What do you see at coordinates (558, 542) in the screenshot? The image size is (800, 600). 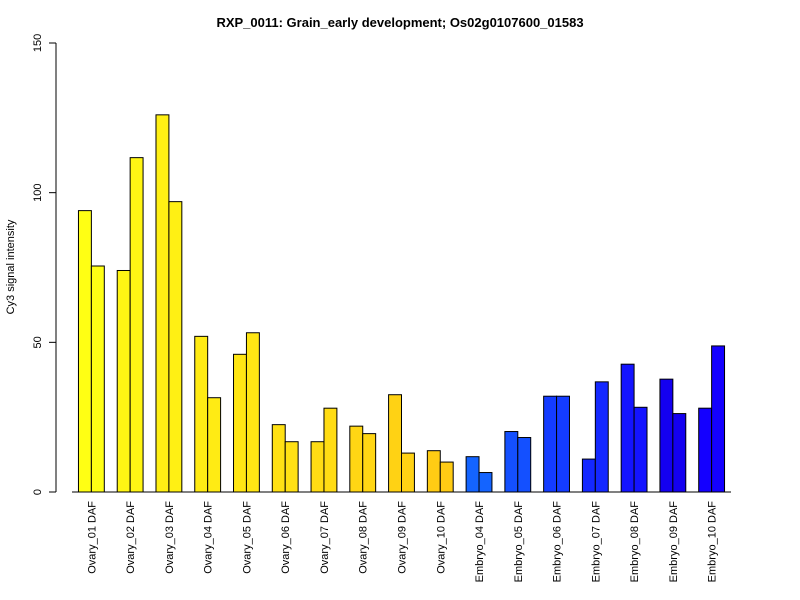 I see `x-tick-label: Embryo_06 DAF` at bounding box center [558, 542].